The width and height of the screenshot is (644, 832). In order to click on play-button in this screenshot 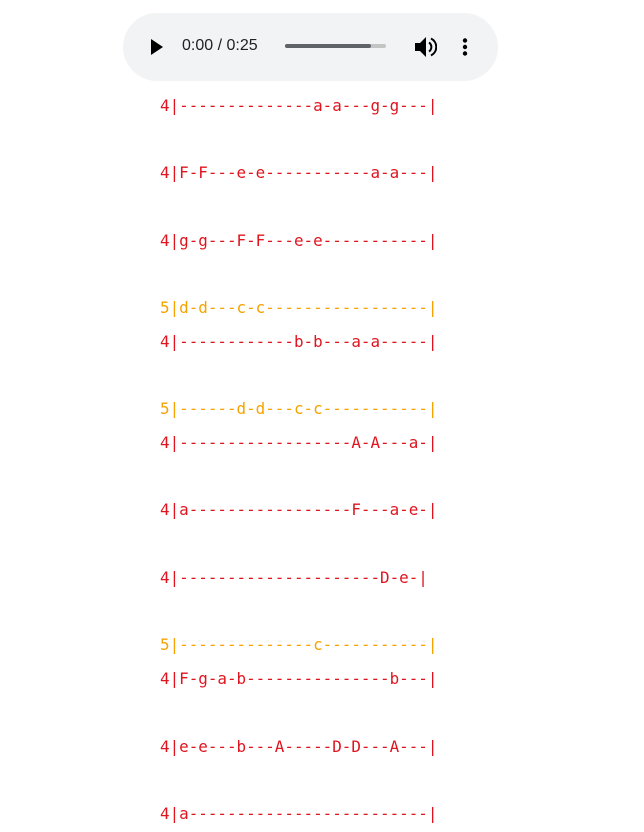, I will do `click(157, 47)`.